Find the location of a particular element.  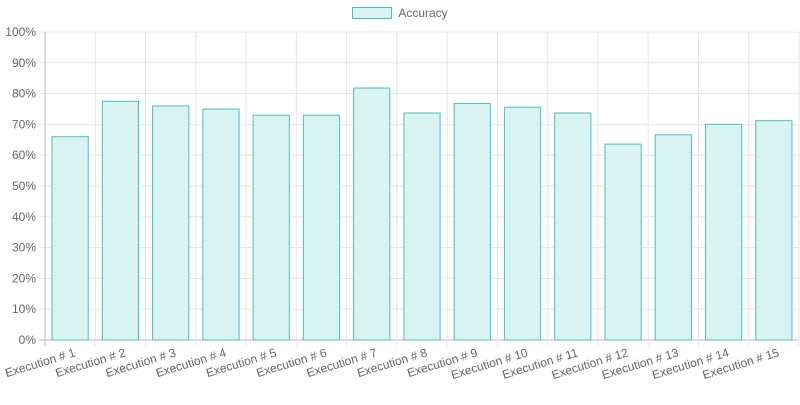

y-tick-label: 30% is located at coordinates (24, 248).